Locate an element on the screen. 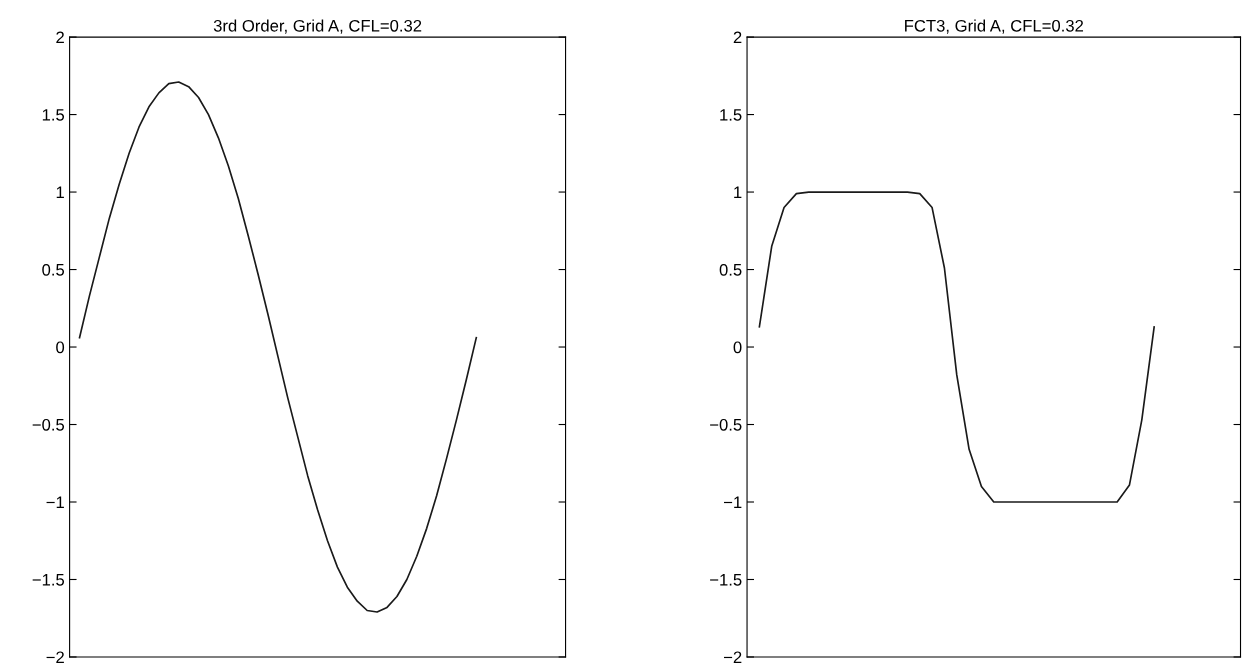  line-series is located at coordinates (956, 347).